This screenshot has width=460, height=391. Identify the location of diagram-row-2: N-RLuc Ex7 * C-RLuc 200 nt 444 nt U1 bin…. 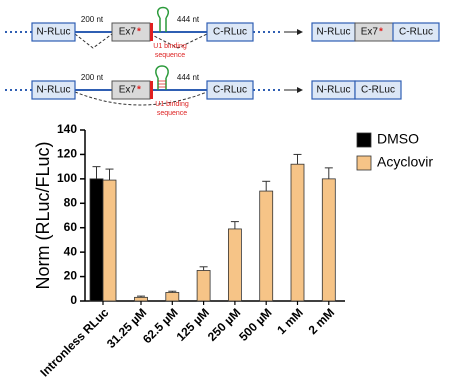
(203, 91).